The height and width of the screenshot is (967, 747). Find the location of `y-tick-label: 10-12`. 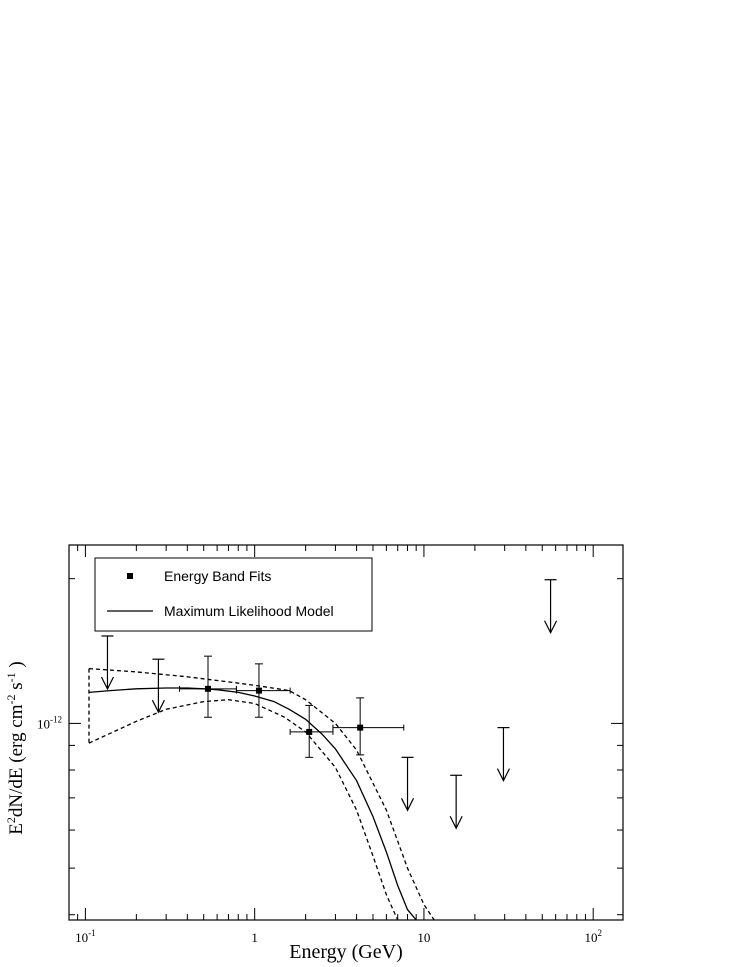

y-tick-label: 10-12 is located at coordinates (49, 722).